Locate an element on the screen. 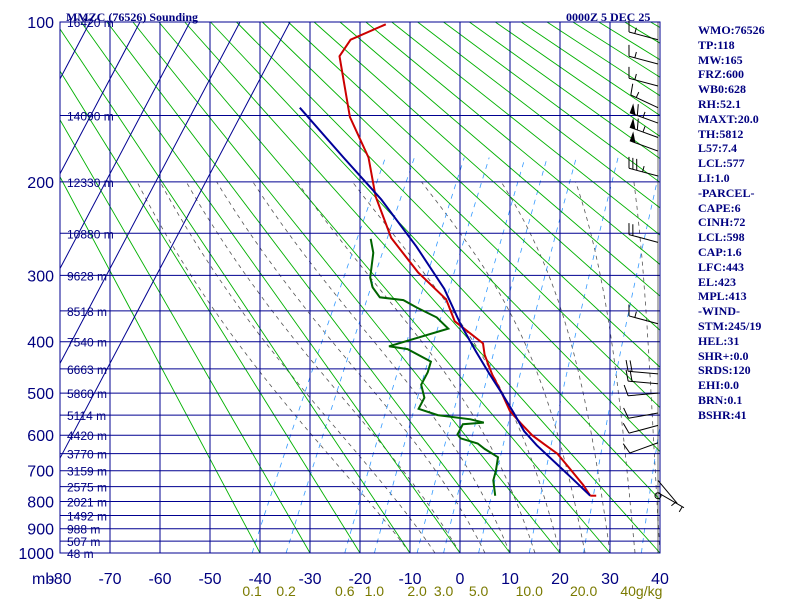 This screenshot has width=800, height=600. height-label: 6663 m is located at coordinates (87, 370).